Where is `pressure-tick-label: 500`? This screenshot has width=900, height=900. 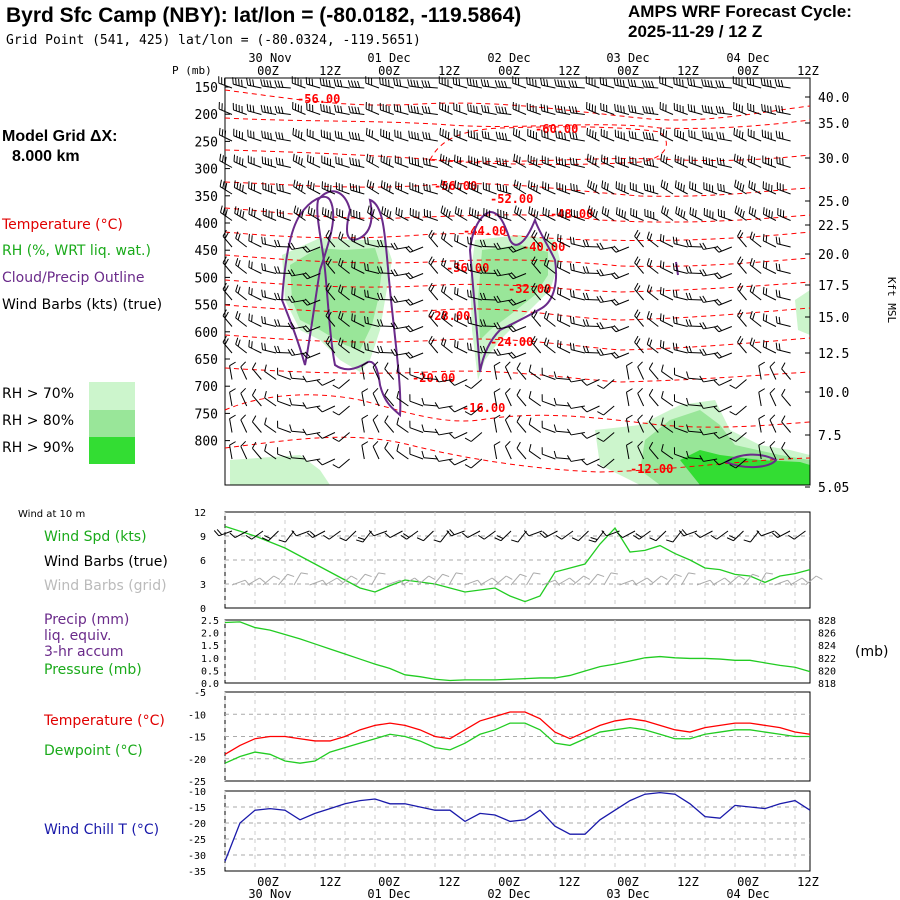
pressure-tick-label: 500 is located at coordinates (206, 278).